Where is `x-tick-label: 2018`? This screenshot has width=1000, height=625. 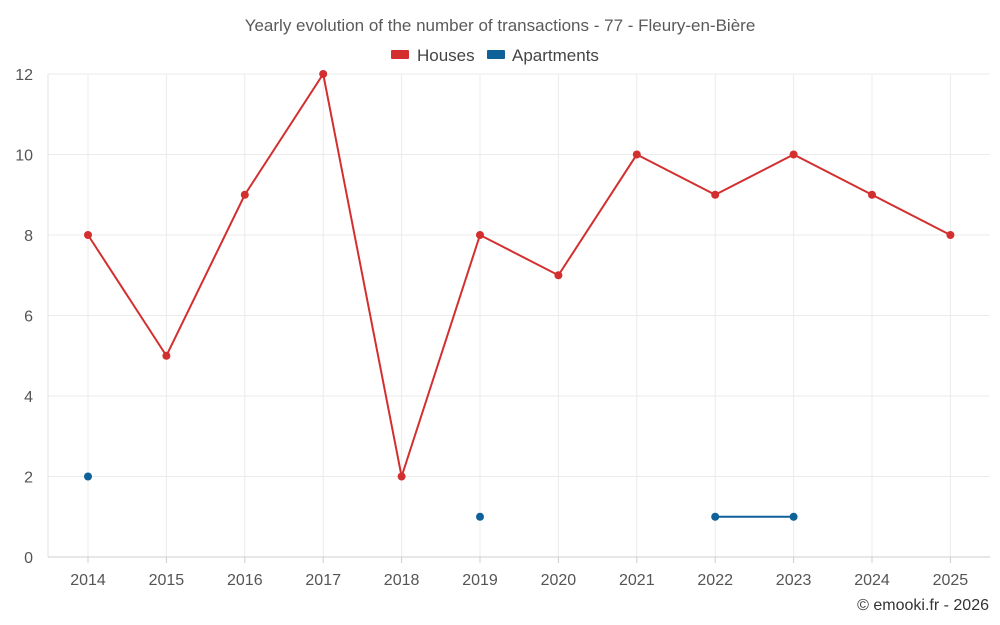
x-tick-label: 2018 is located at coordinates (402, 580).